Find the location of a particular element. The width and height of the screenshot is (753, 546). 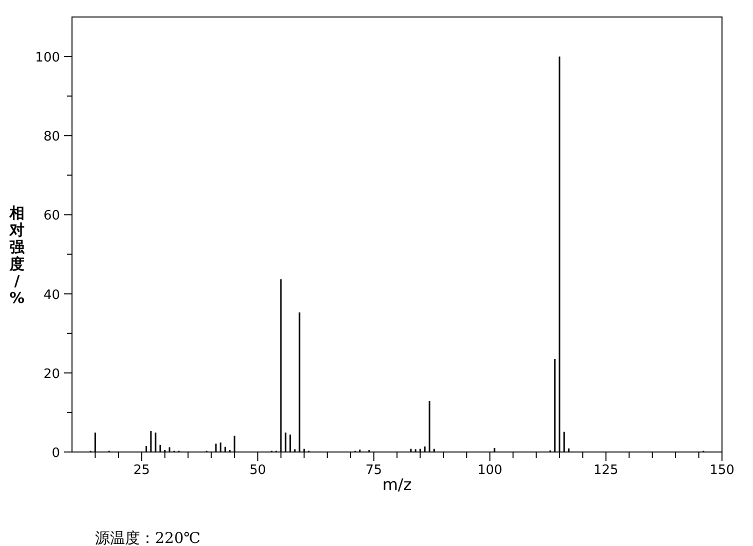

y-axis-title: 相对强度/% is located at coordinates (17, 255).